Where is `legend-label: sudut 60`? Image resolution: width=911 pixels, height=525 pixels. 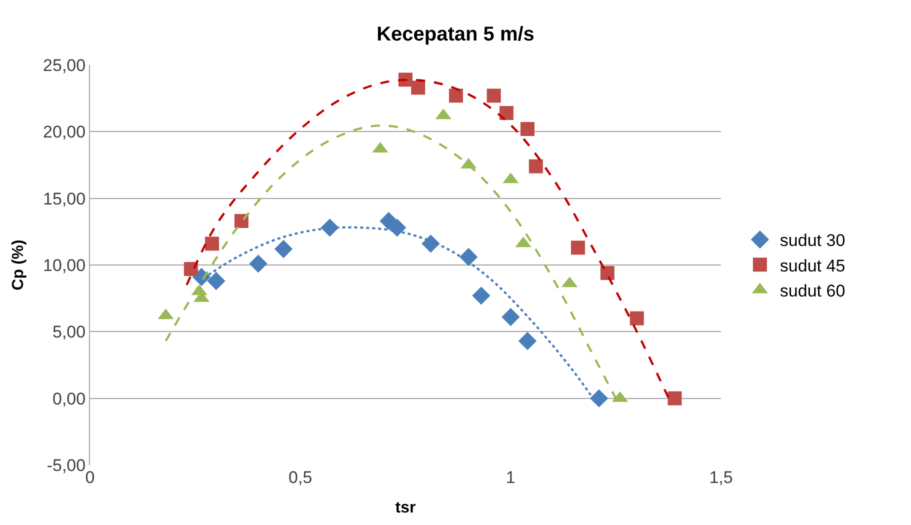 legend-label: sudut 60 is located at coordinates (813, 290).